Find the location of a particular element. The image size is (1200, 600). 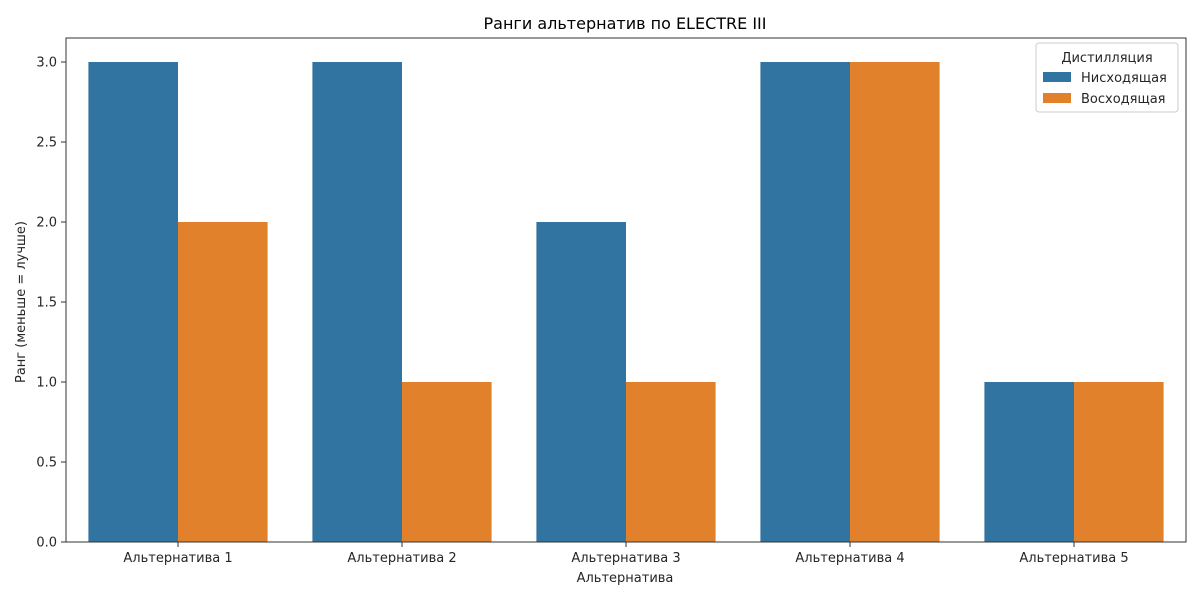

legend-title: Дистилляция is located at coordinates (1106, 58).